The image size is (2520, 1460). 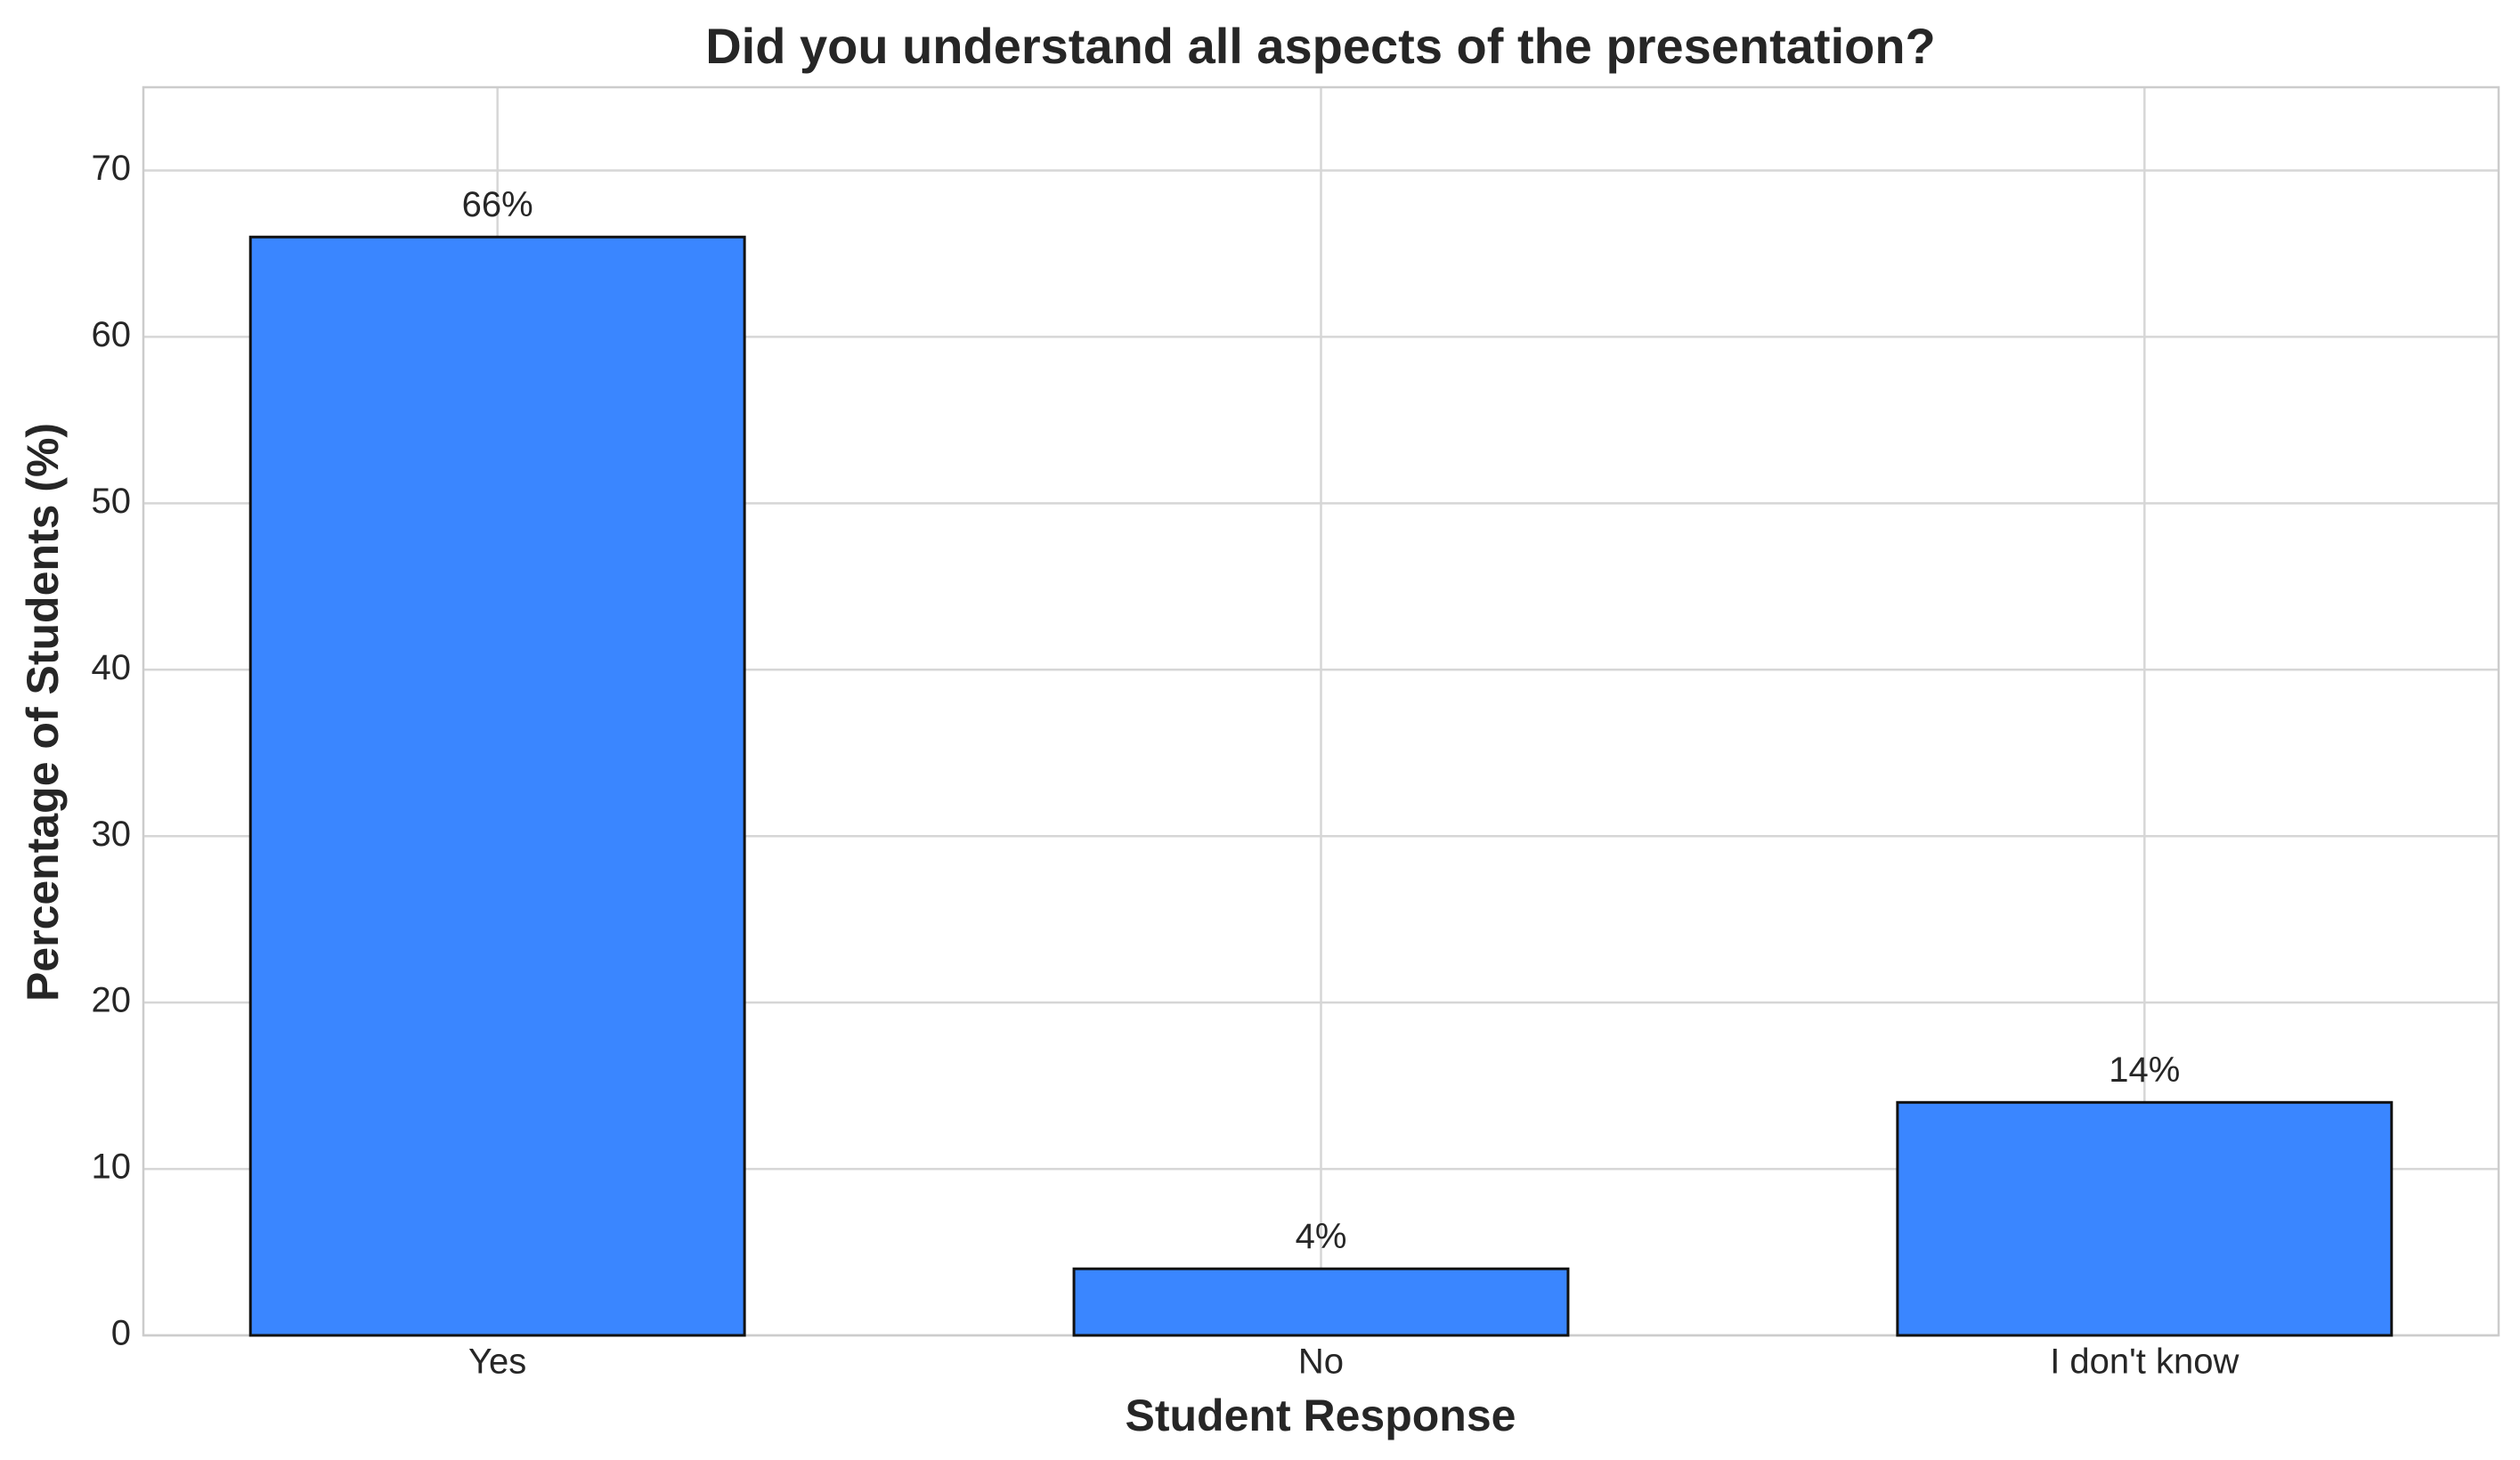 What do you see at coordinates (1321, 1415) in the screenshot?
I see `x-axis-title: Student Response` at bounding box center [1321, 1415].